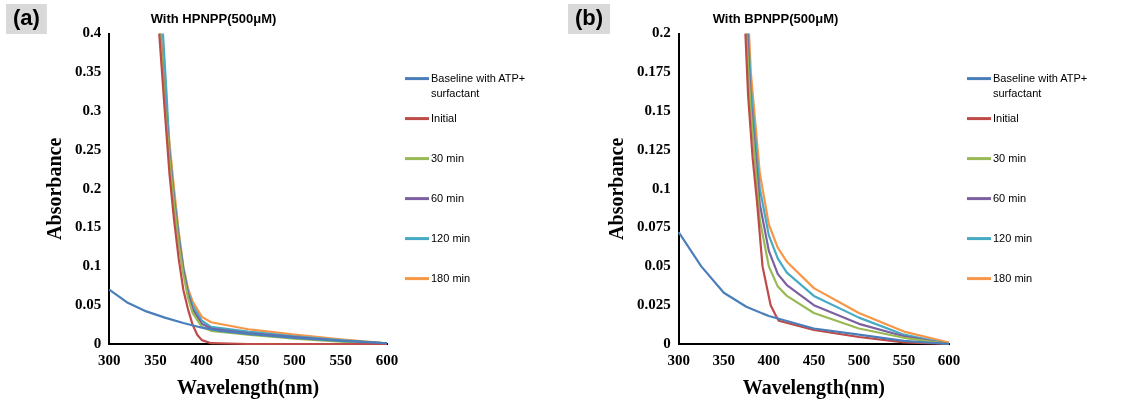  I want to click on chart-title: With BPNPP(500μM), so click(775, 19).